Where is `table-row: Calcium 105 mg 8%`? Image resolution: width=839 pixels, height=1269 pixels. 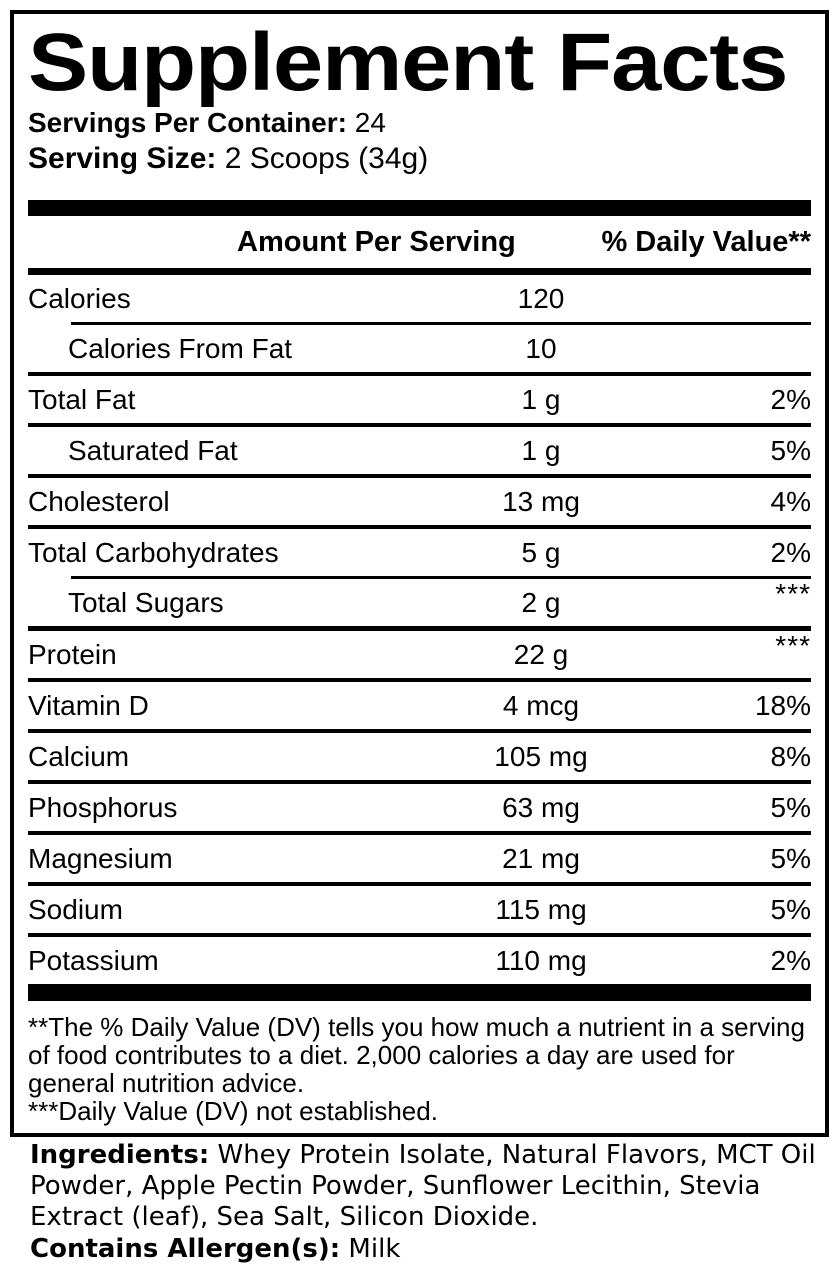 table-row: Calcium 105 mg 8% is located at coordinates (419, 756).